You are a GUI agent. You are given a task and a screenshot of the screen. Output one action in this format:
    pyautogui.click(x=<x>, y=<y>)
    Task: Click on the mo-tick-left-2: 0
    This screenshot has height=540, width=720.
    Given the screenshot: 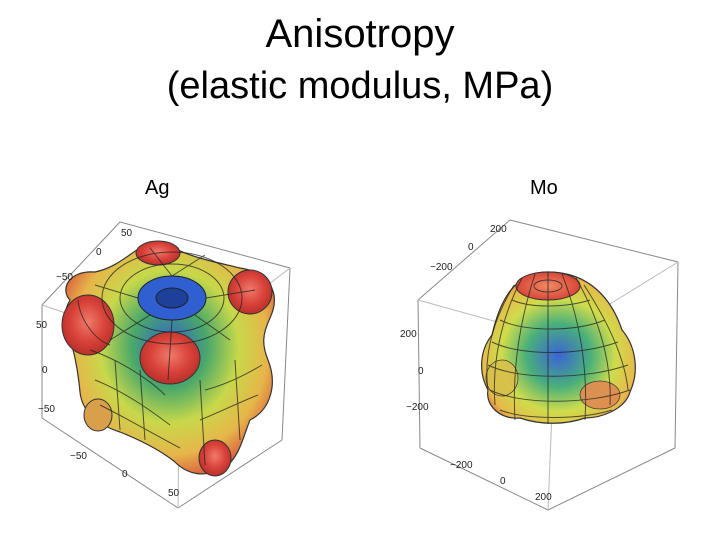 What is the action you would take?
    pyautogui.click(x=421, y=371)
    